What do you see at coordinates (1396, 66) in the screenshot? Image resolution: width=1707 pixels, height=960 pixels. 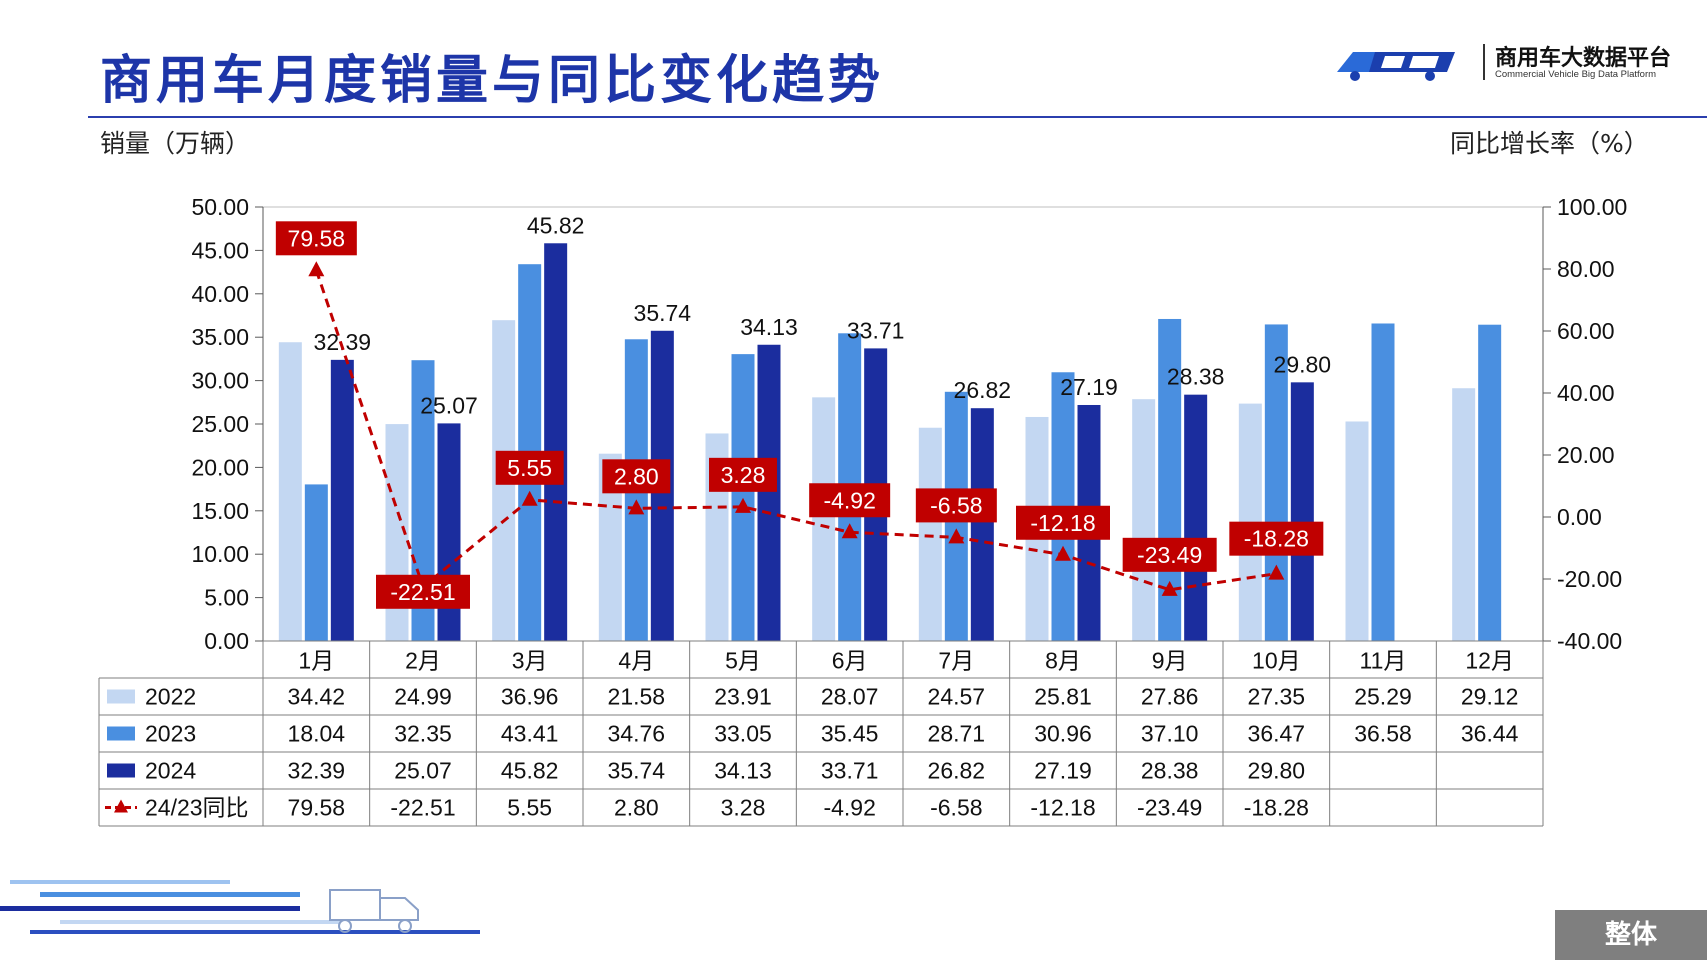 I see `truck-logo-icon` at bounding box center [1396, 66].